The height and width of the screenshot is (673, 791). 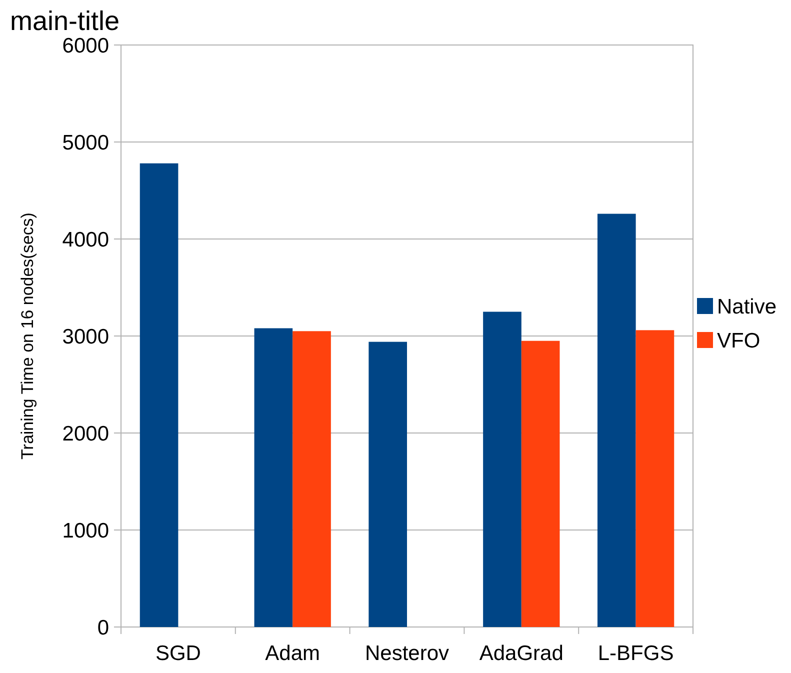 What do you see at coordinates (85, 240) in the screenshot?
I see `y-tick-label: 4000` at bounding box center [85, 240].